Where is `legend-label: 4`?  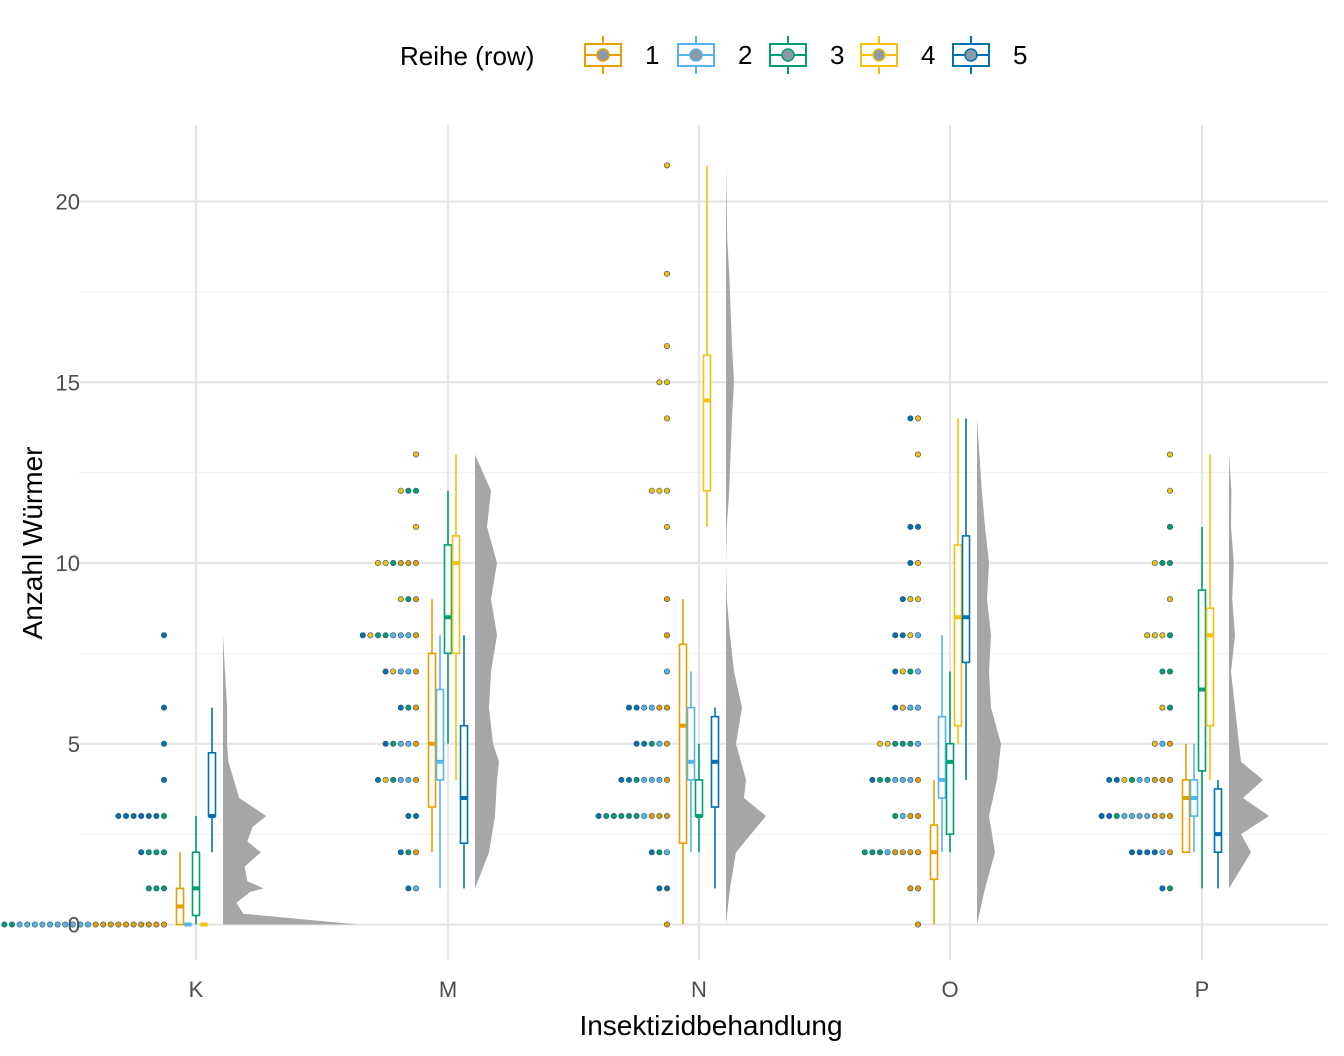 legend-label: 4 is located at coordinates (928, 55).